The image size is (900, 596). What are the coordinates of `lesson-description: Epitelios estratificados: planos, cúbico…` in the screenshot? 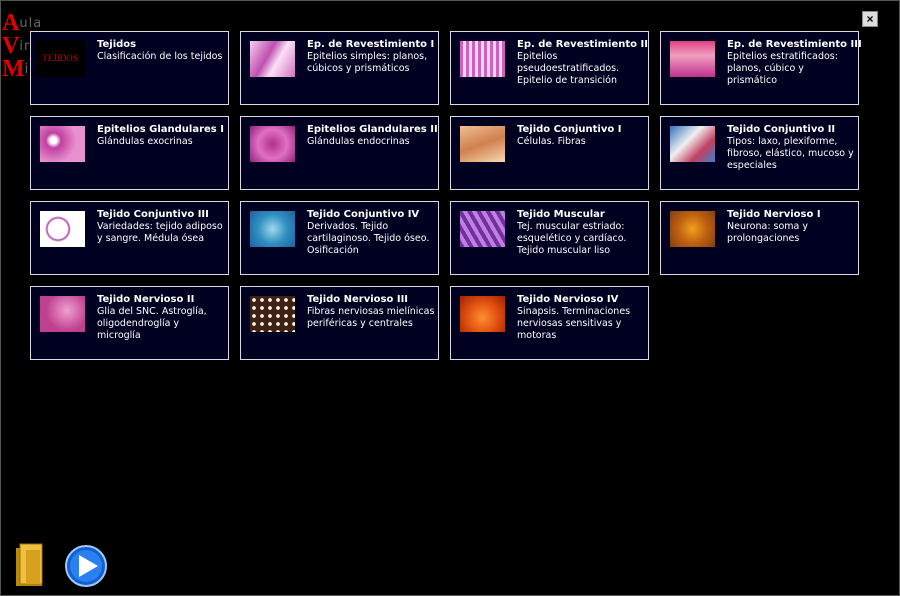 It's located at (782, 68).